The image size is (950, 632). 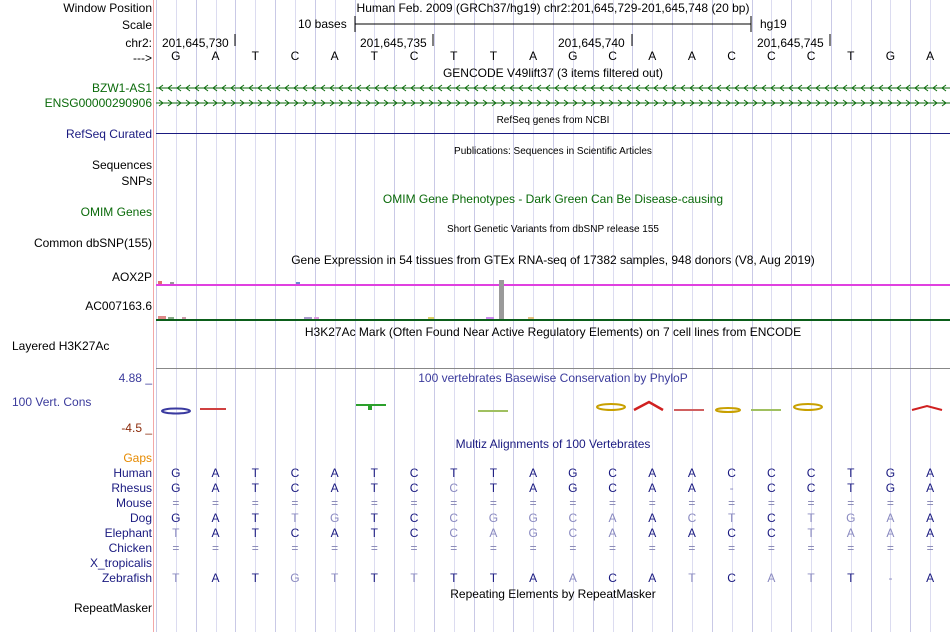 What do you see at coordinates (553, 594) in the screenshot?
I see `repeatmasker-track-title: Repeating Elements by RepeatMasker` at bounding box center [553, 594].